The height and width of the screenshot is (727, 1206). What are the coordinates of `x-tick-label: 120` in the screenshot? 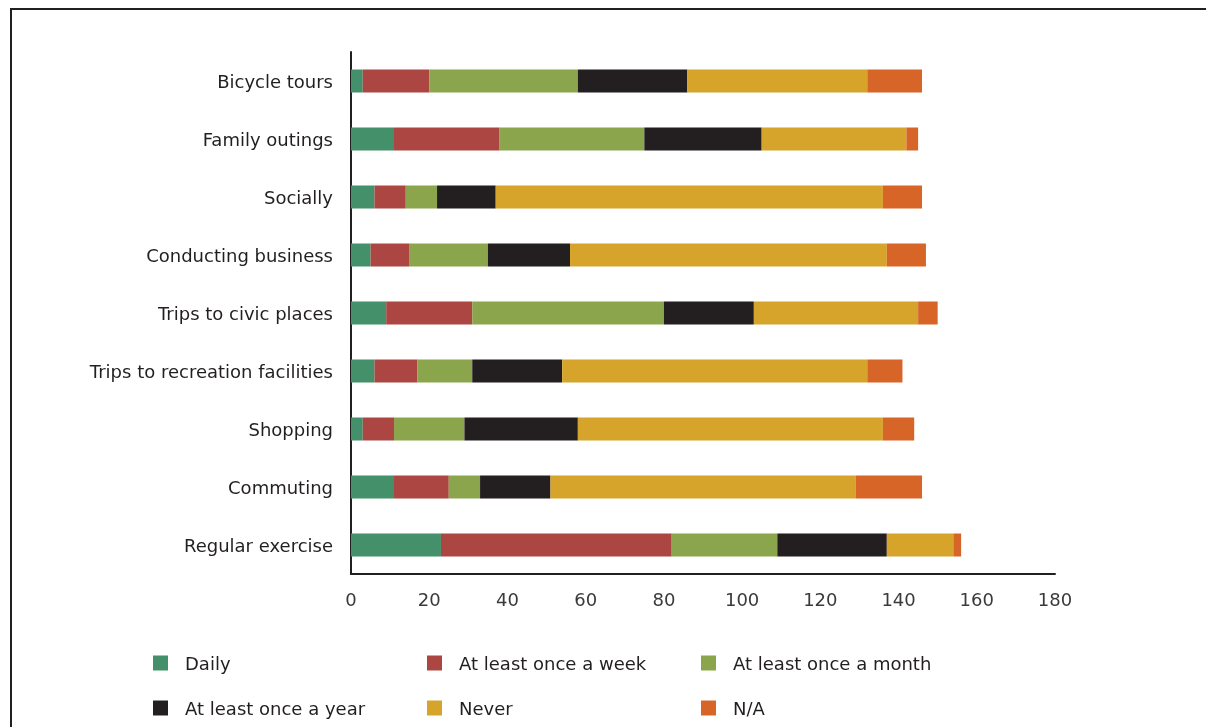 It's located at (820, 599).